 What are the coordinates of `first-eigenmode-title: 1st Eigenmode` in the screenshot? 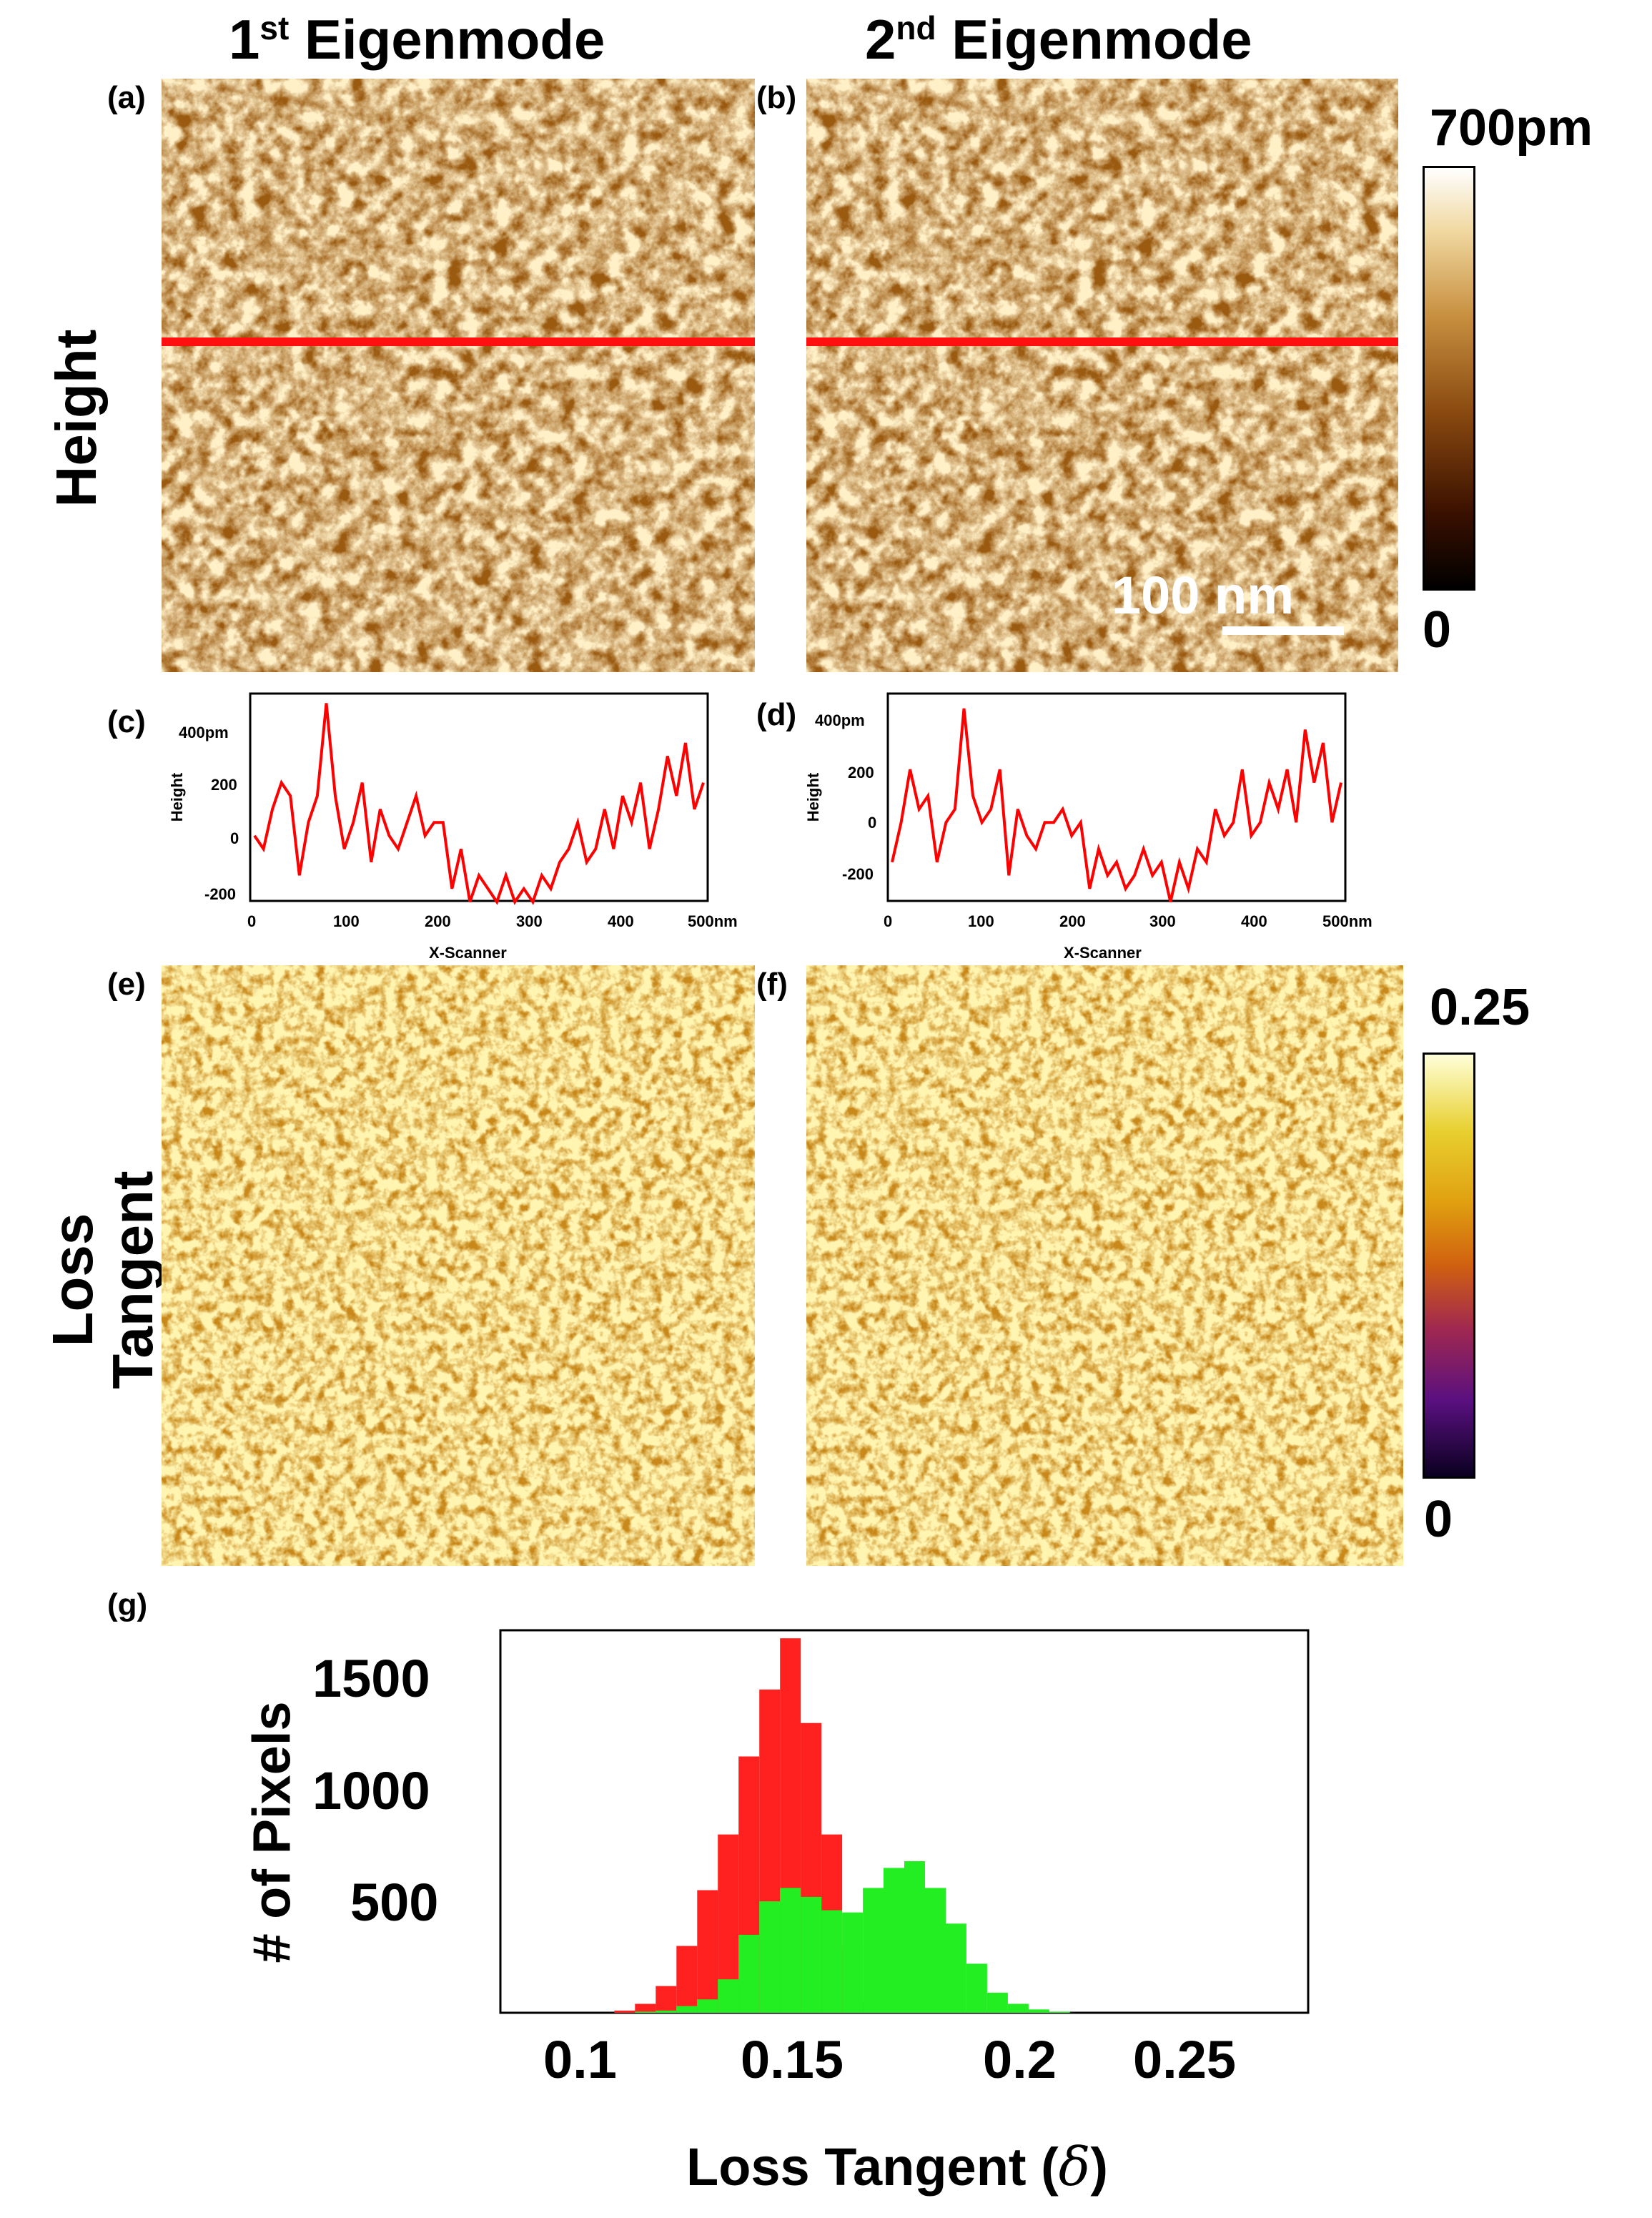 It's located at (417, 40).